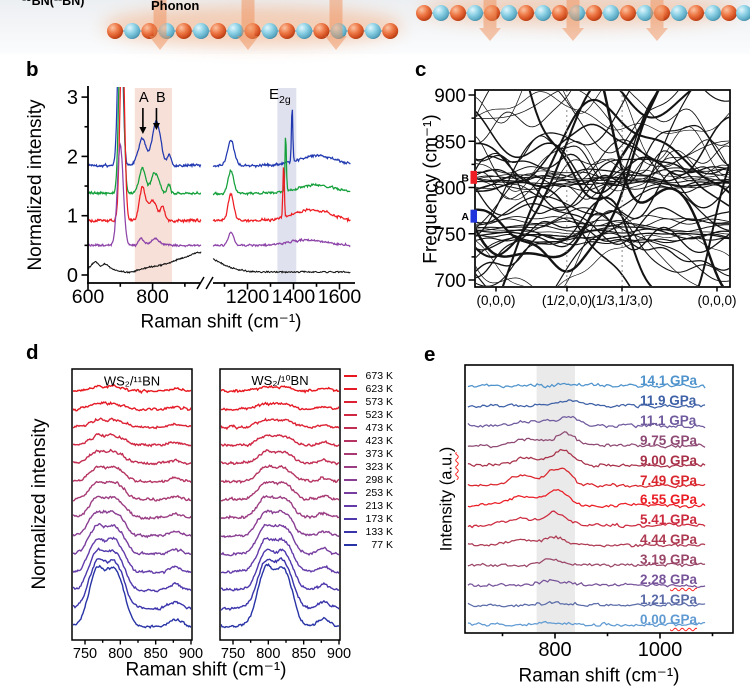 This screenshot has height=700, width=750. I want to click on highlight-band, so click(555, 499).